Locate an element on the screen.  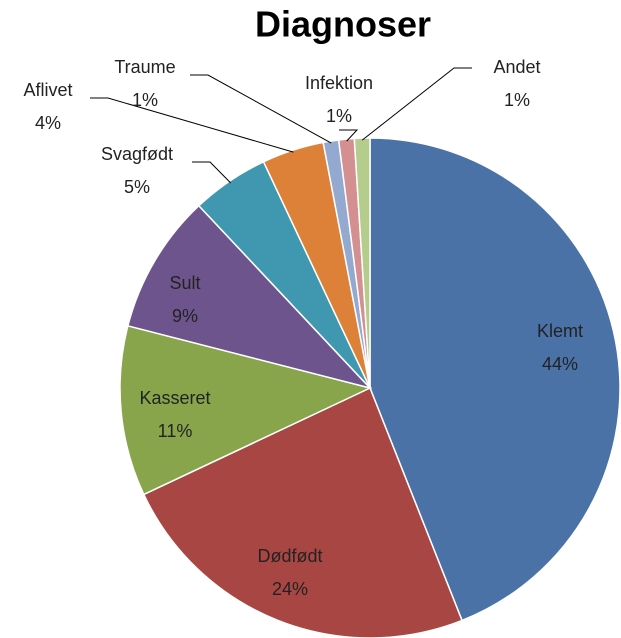
slice-value-label: 11% is located at coordinates (175, 431).